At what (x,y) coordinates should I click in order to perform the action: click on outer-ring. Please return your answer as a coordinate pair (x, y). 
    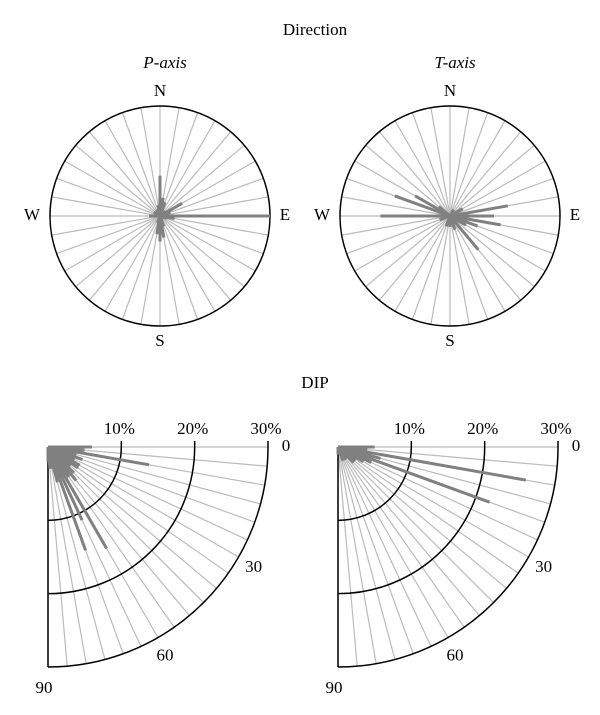
    Looking at the image, I should click on (450, 216).